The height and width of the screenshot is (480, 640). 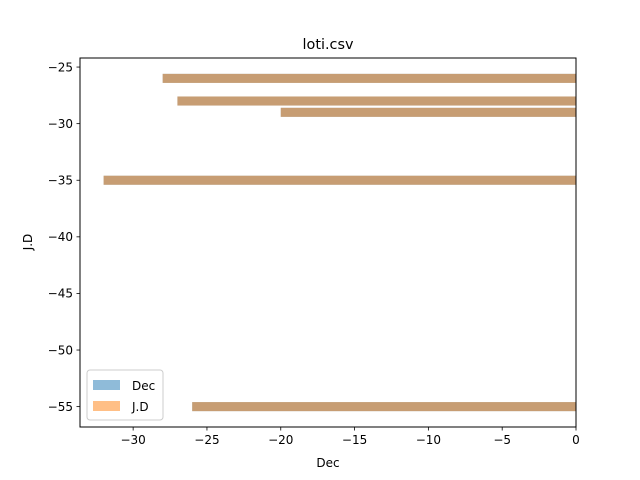 What do you see at coordinates (60, 67) in the screenshot?
I see `y-tick-label: −25` at bounding box center [60, 67].